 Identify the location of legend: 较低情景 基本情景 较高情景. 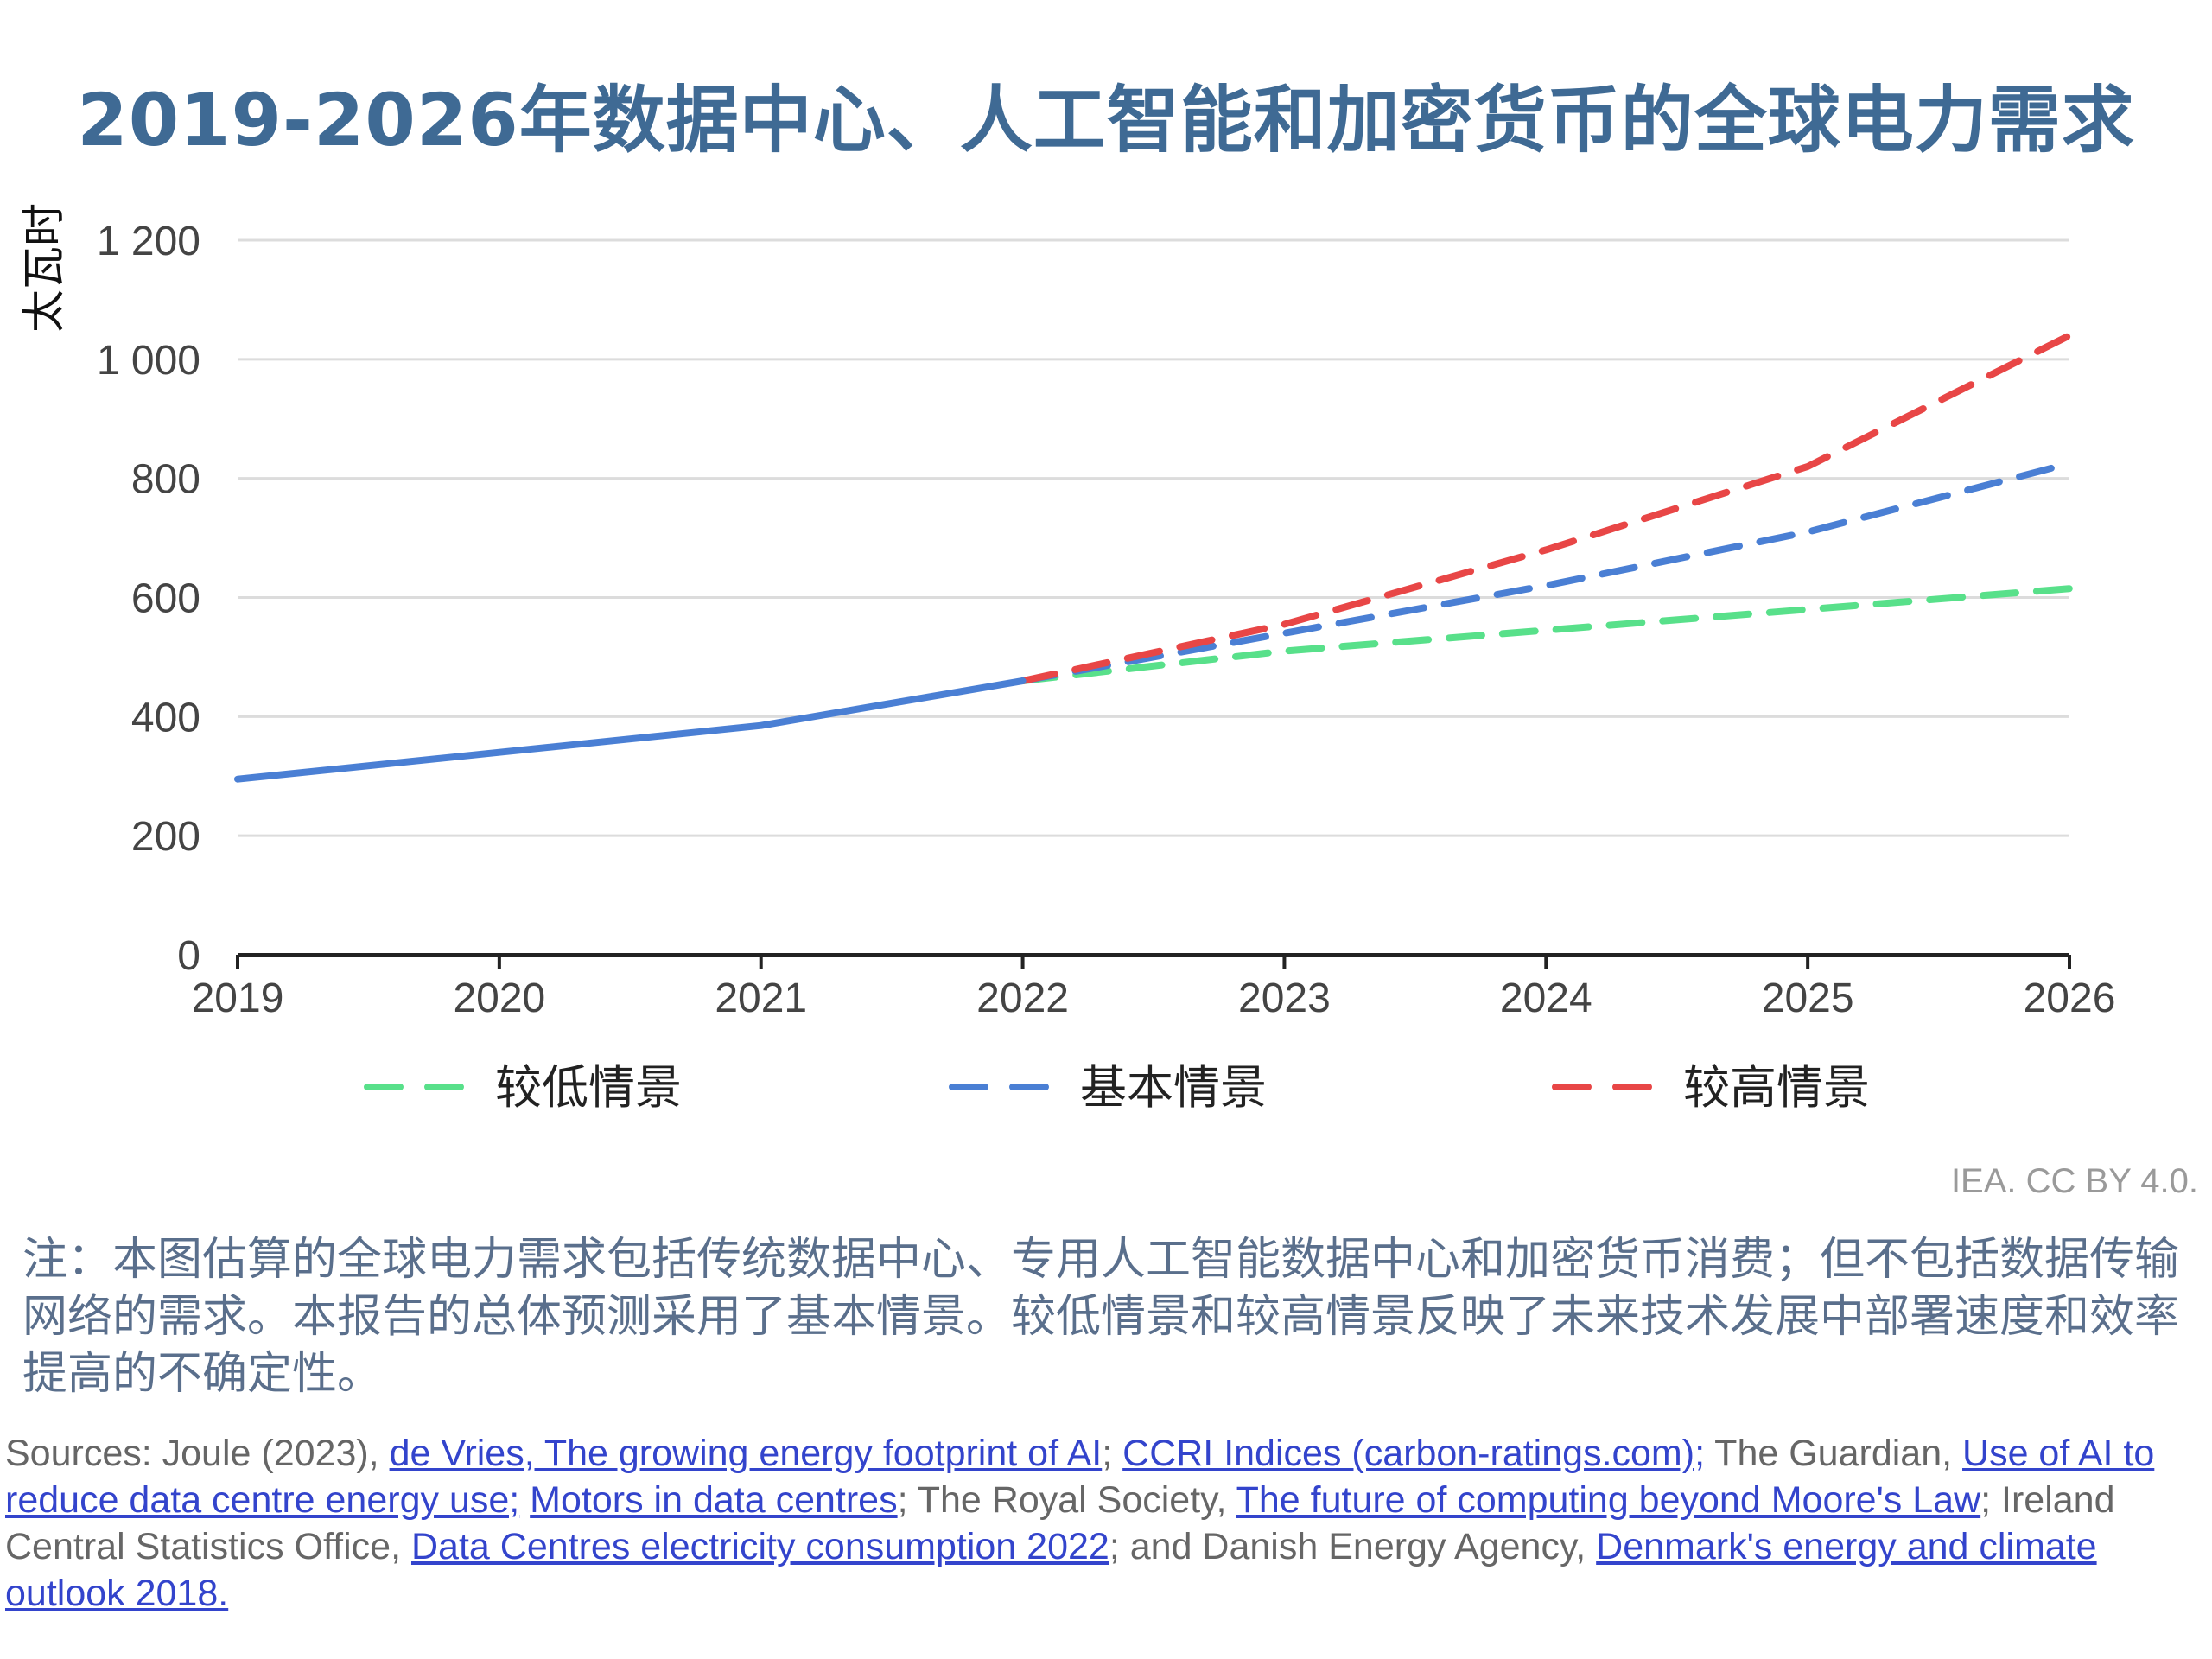
(1117, 1087).